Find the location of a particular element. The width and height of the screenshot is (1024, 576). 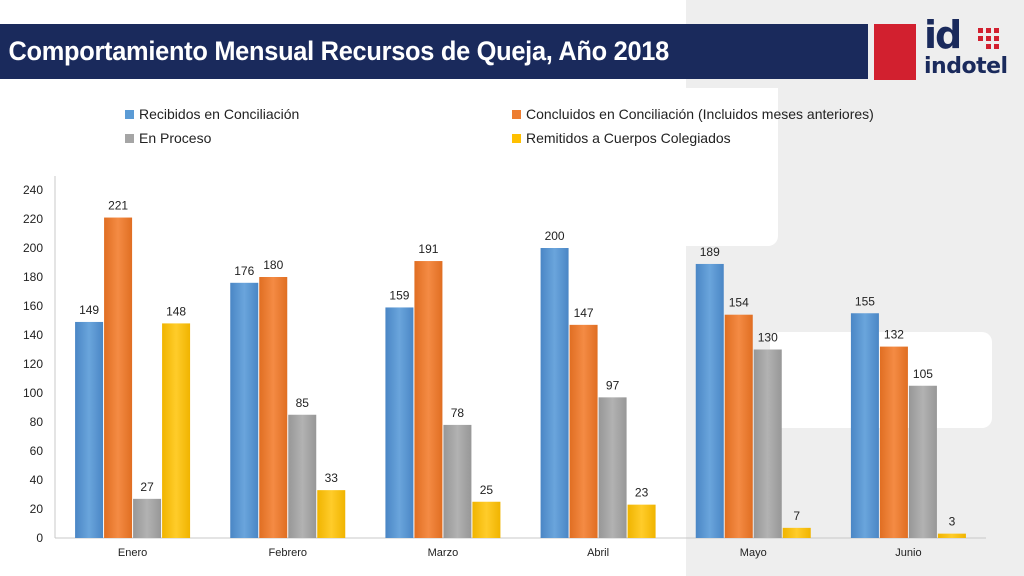

x-tick-label: Febrero is located at coordinates (287, 553).